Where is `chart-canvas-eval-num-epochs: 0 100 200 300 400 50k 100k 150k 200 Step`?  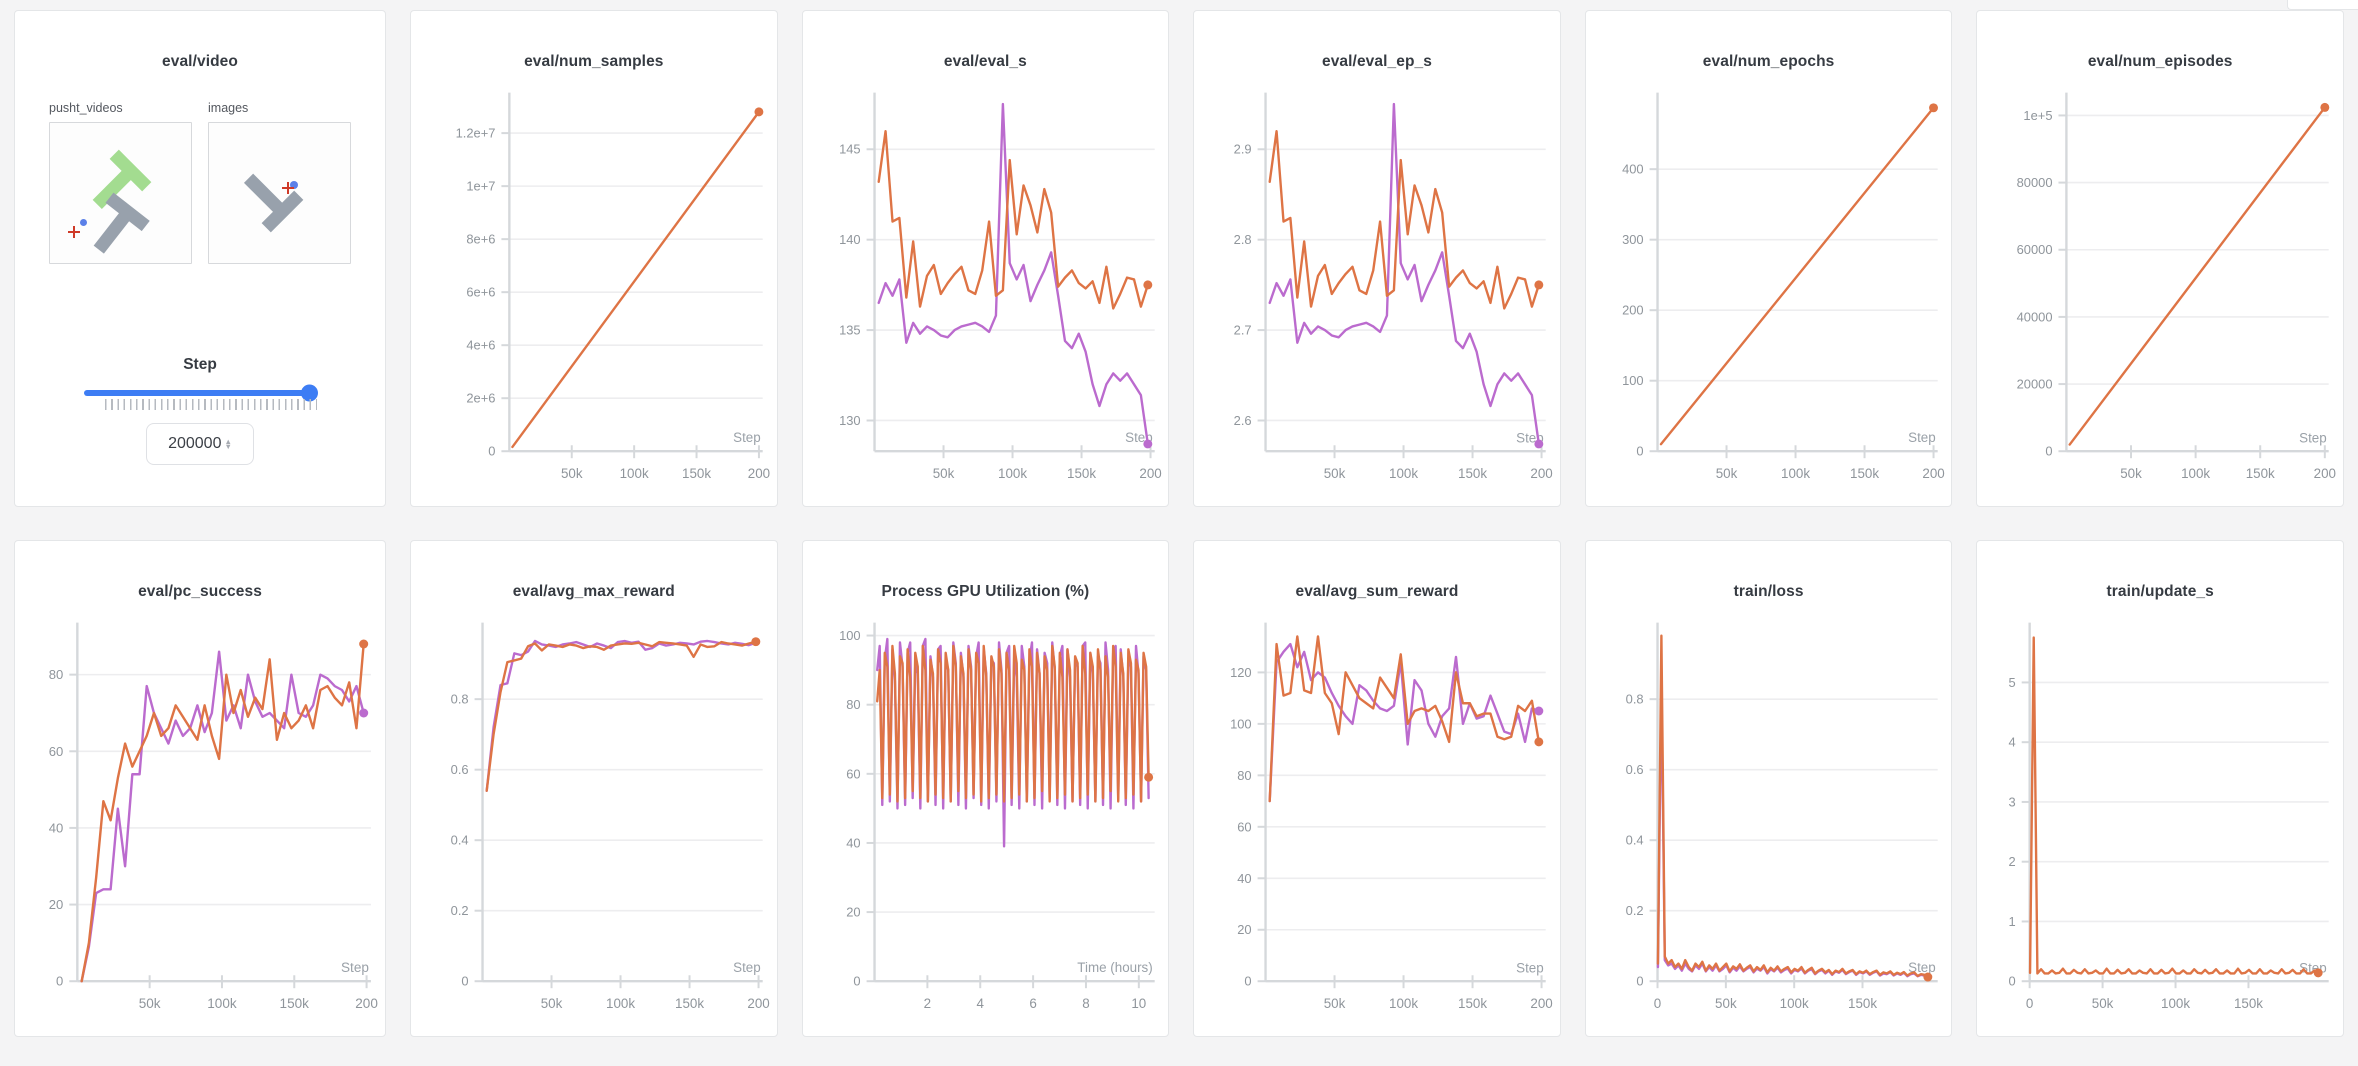 chart-canvas-eval-num-epochs: 0 100 200 300 400 50k 100k 150k 200 Step is located at coordinates (1783, 286).